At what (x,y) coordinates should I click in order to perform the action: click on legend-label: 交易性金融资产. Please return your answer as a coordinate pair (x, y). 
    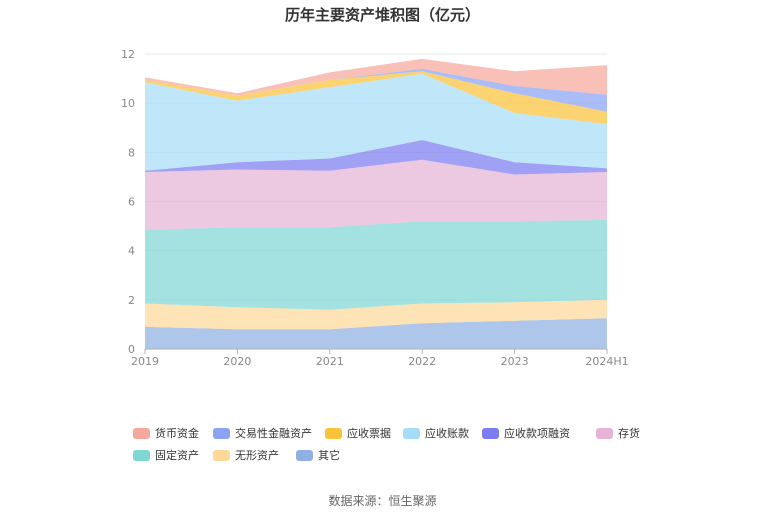
    Looking at the image, I should click on (273, 433).